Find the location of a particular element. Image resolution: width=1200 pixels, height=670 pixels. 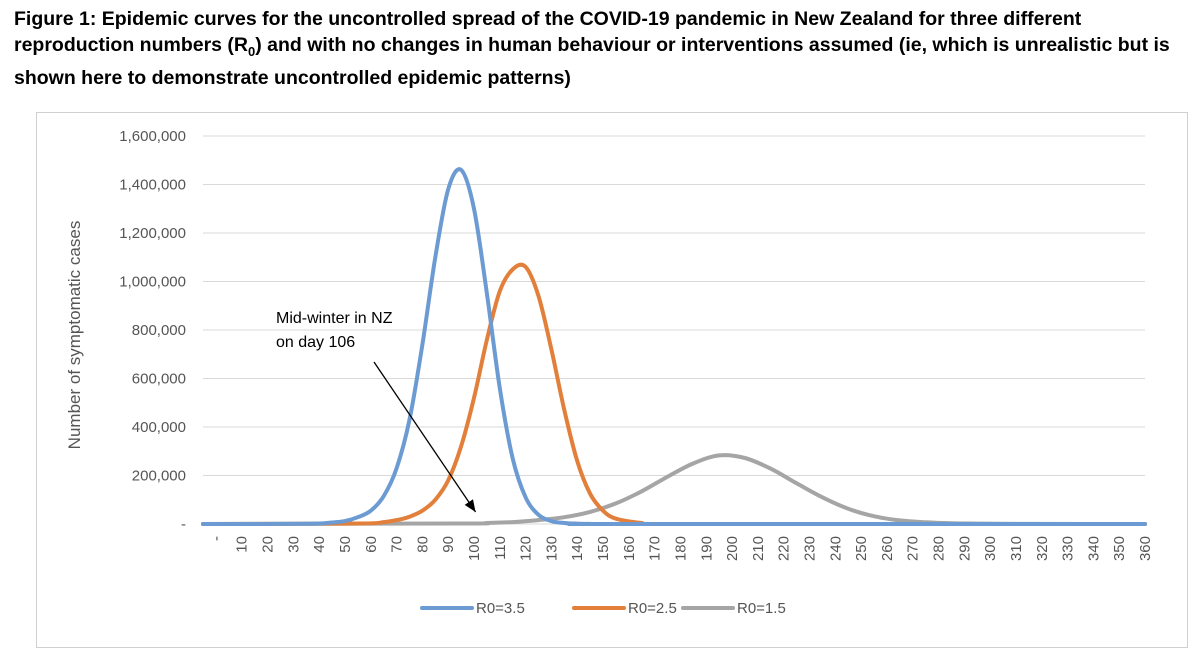

annotation-arrow-head is located at coordinates (470, 505).